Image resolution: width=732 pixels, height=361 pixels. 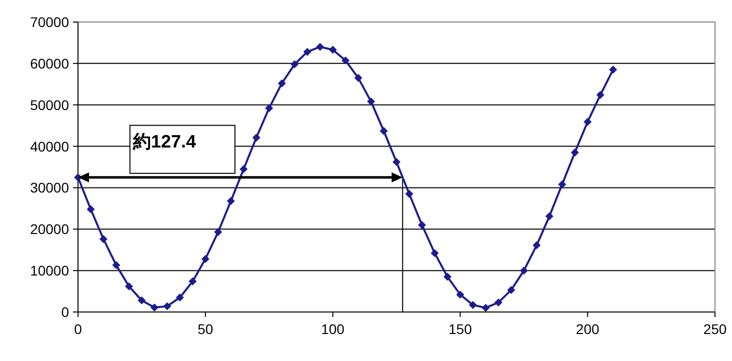 What do you see at coordinates (715, 329) in the screenshot?
I see `x-tick-label: 250` at bounding box center [715, 329].